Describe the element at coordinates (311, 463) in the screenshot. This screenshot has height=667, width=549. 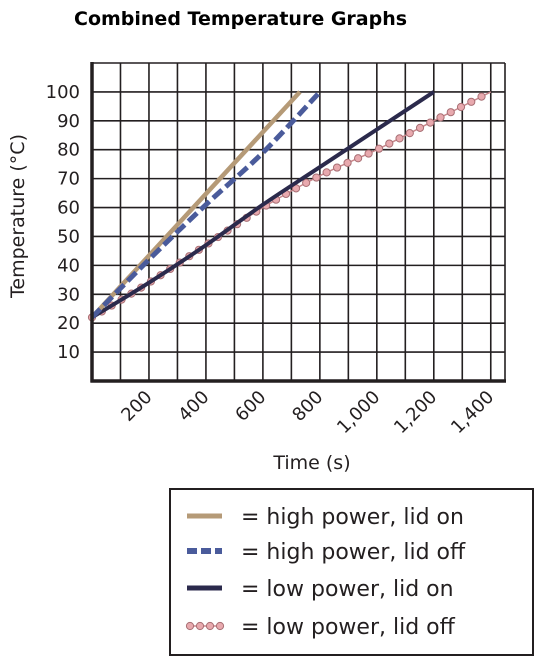
I see `x-axis-label: Time (s)` at that location.